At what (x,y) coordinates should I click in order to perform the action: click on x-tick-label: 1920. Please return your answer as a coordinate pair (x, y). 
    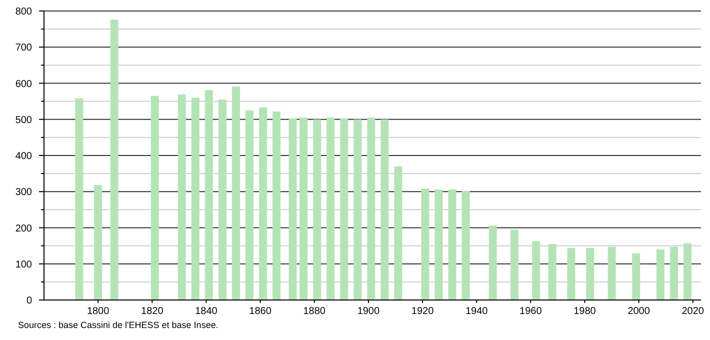
    Looking at the image, I should click on (422, 311).